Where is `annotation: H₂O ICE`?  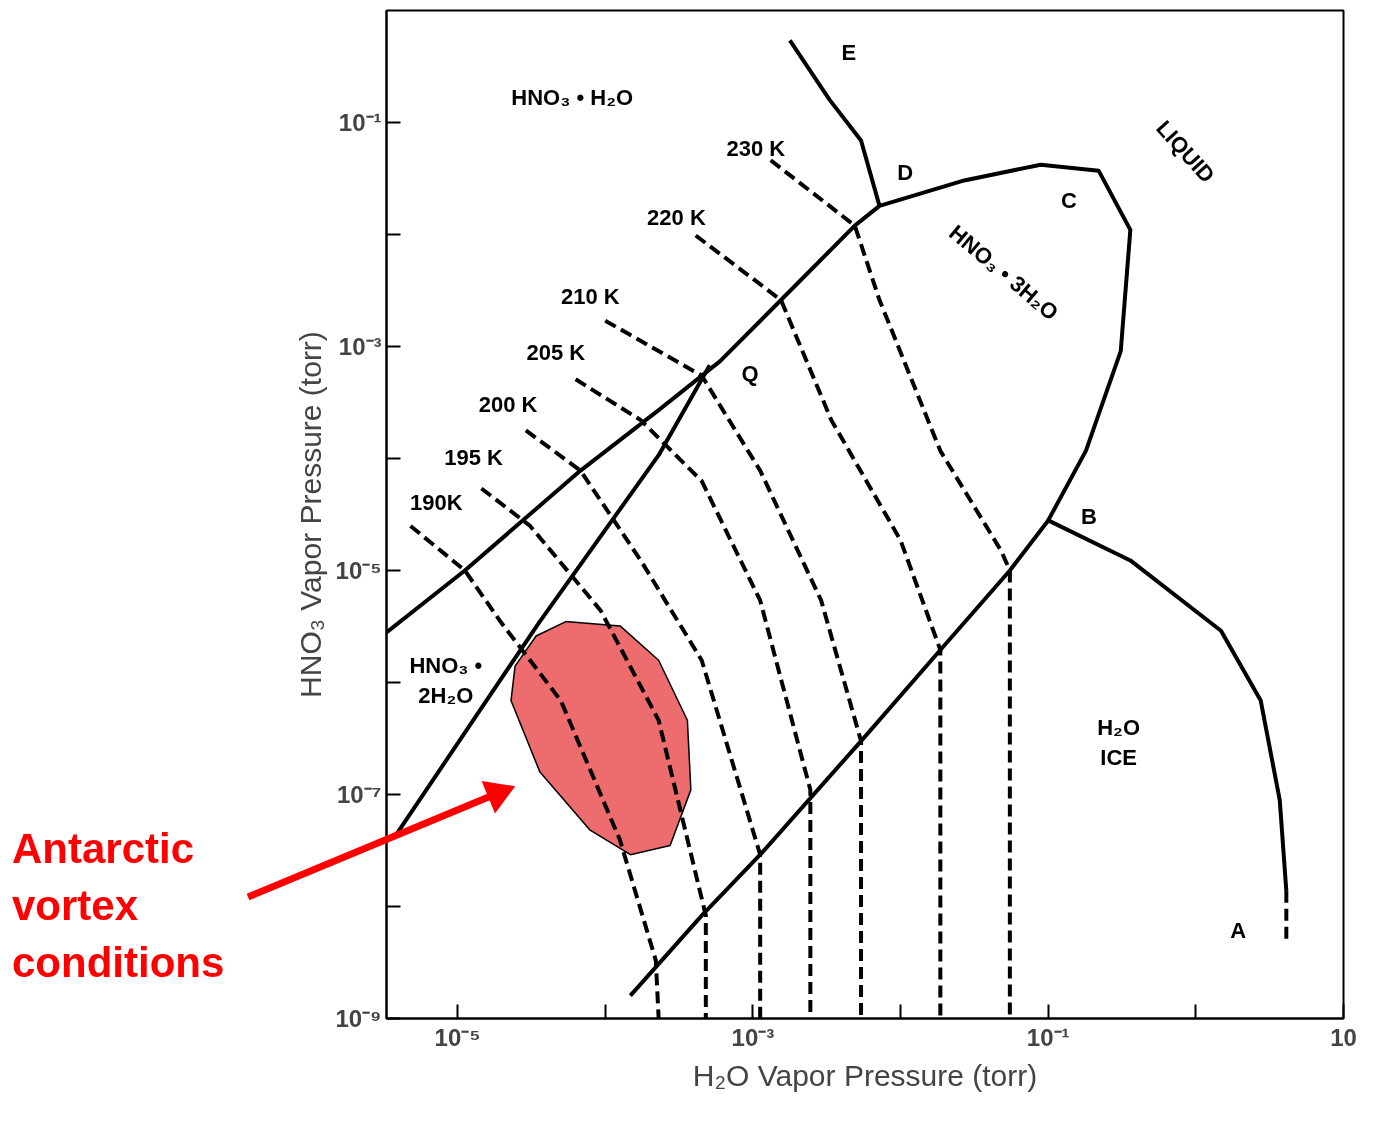 annotation: H₂O ICE is located at coordinates (1118, 742).